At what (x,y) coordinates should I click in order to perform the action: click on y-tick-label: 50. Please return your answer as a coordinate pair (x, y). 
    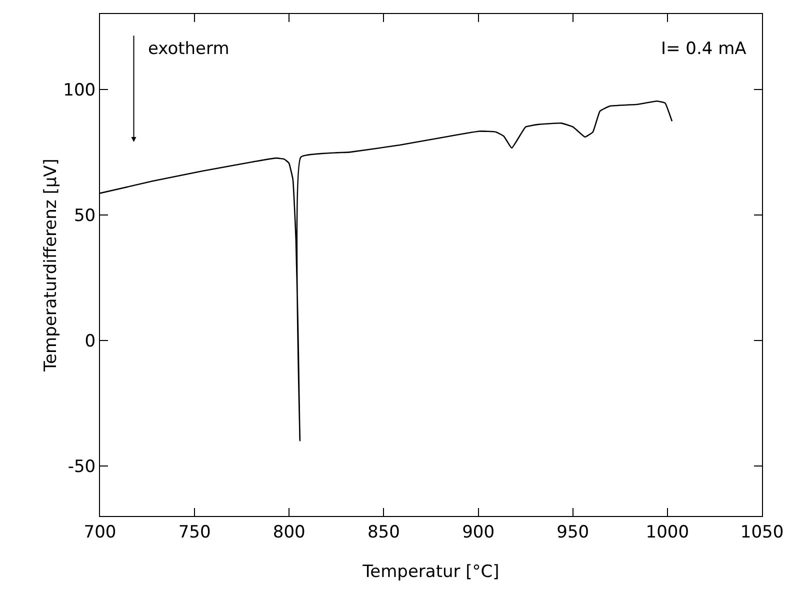
    Looking at the image, I should click on (85, 216).